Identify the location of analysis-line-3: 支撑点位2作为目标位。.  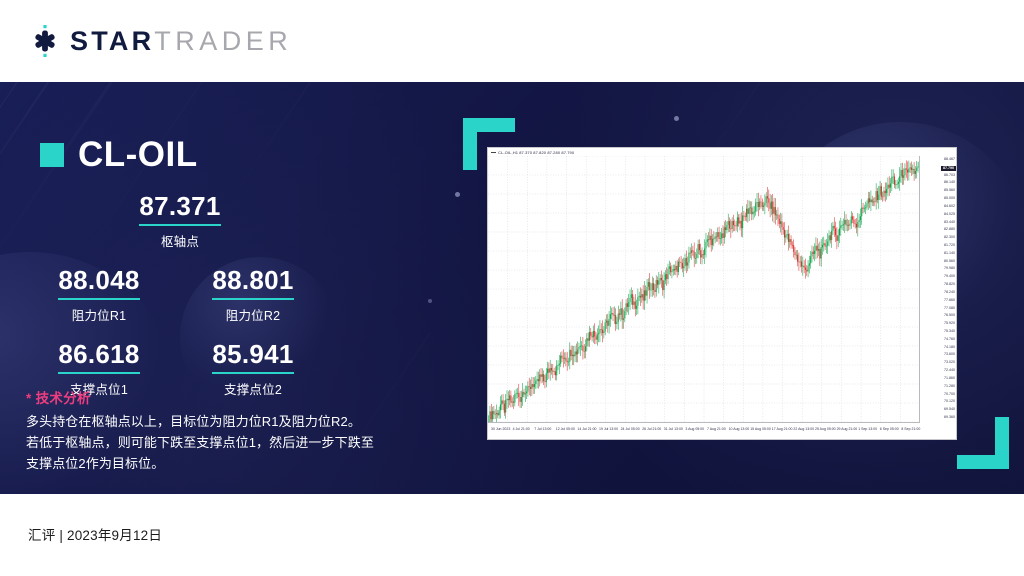
(95, 464).